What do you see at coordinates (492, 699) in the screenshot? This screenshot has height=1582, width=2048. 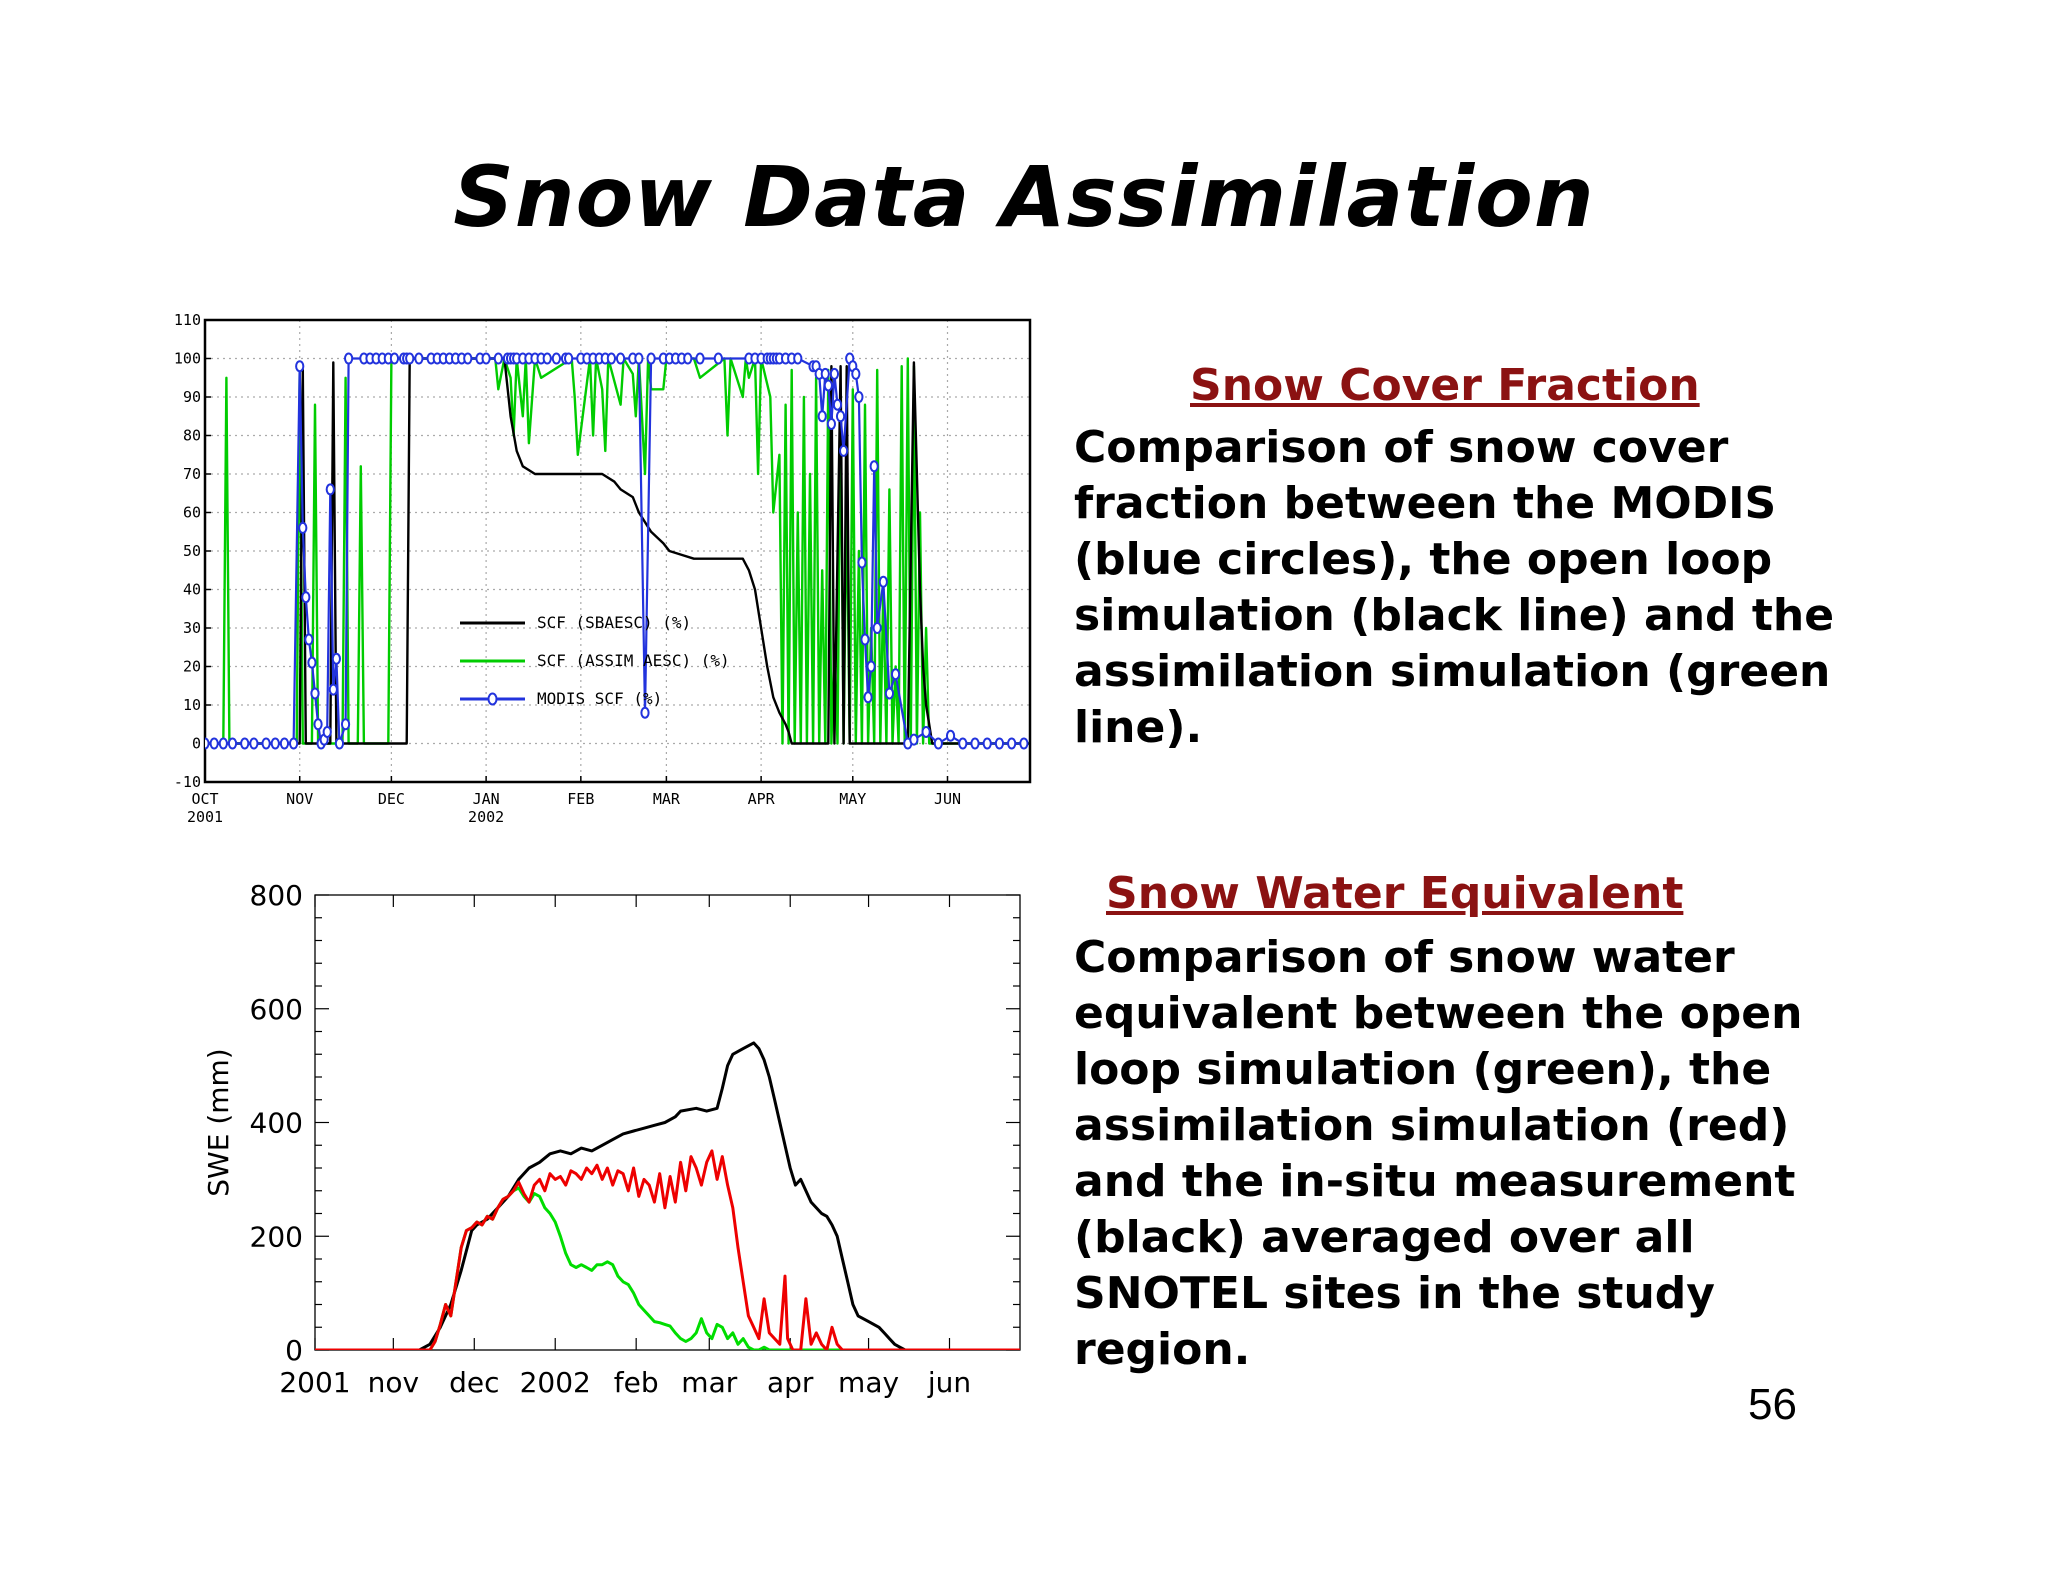 I see `legend-marker` at bounding box center [492, 699].